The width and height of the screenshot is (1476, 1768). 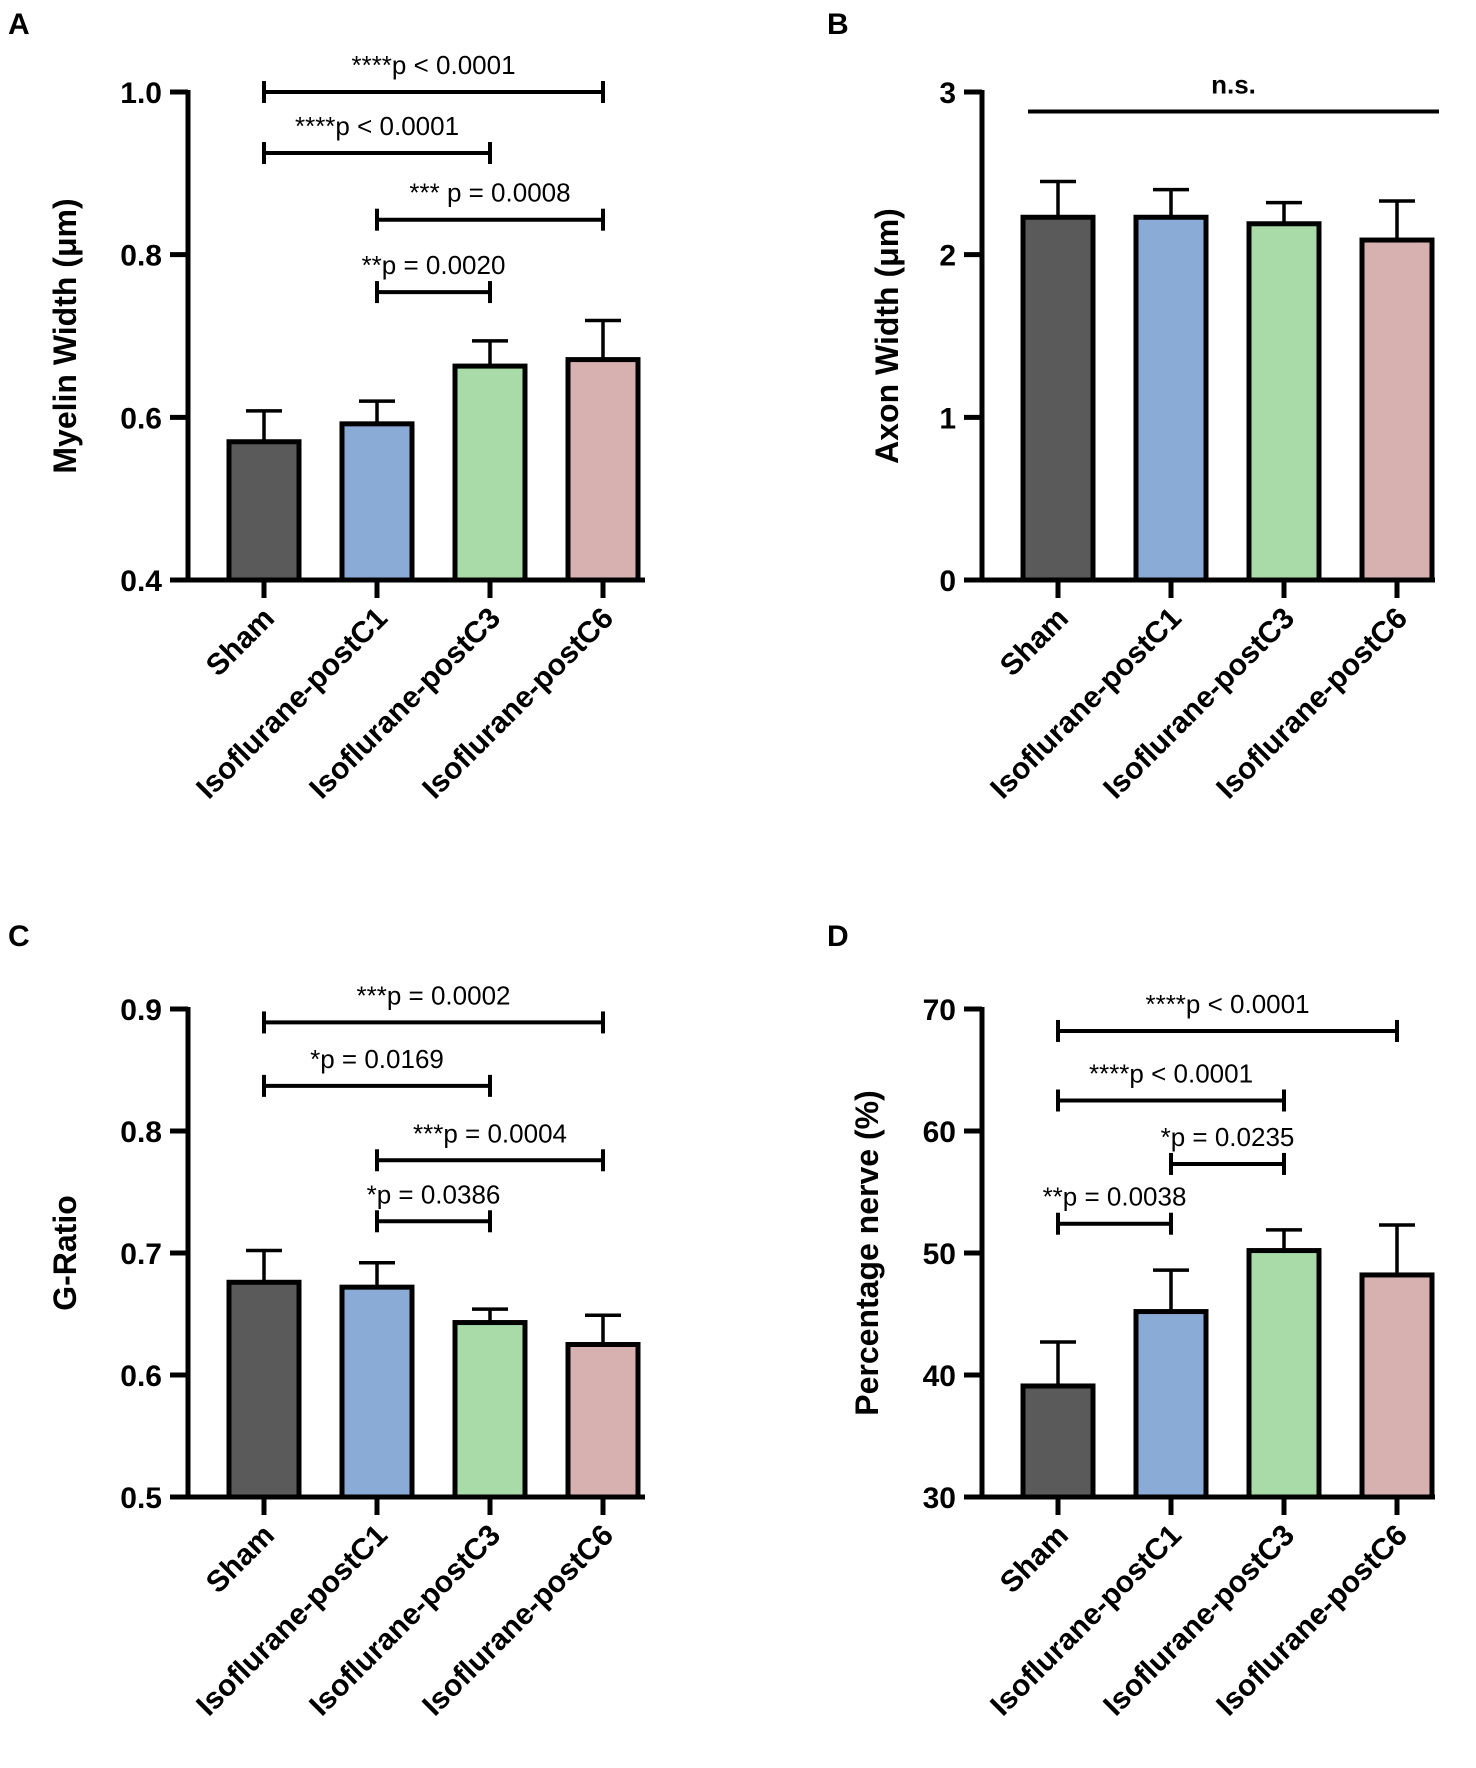 I want to click on y-tick-label: 40, so click(x=939, y=1376).